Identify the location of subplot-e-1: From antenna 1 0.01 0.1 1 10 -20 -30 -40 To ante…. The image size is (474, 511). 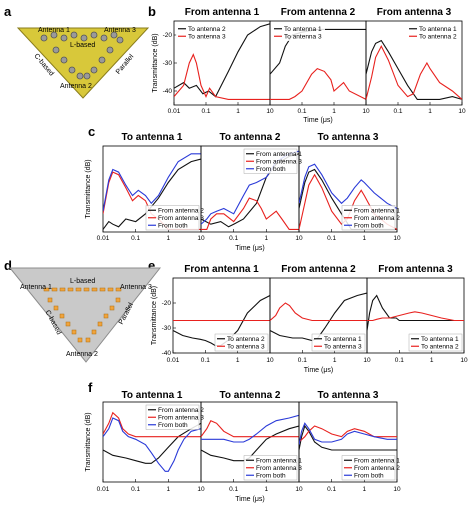
(218, 314).